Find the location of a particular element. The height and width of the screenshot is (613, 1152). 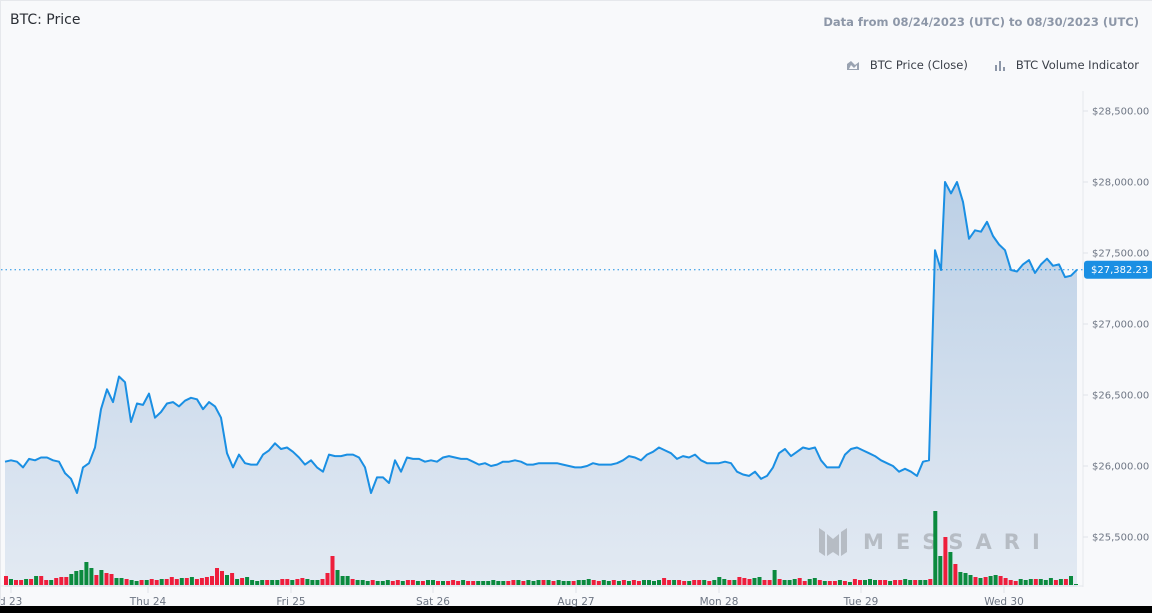

messari-watermark: MESSARI is located at coordinates (935, 542).